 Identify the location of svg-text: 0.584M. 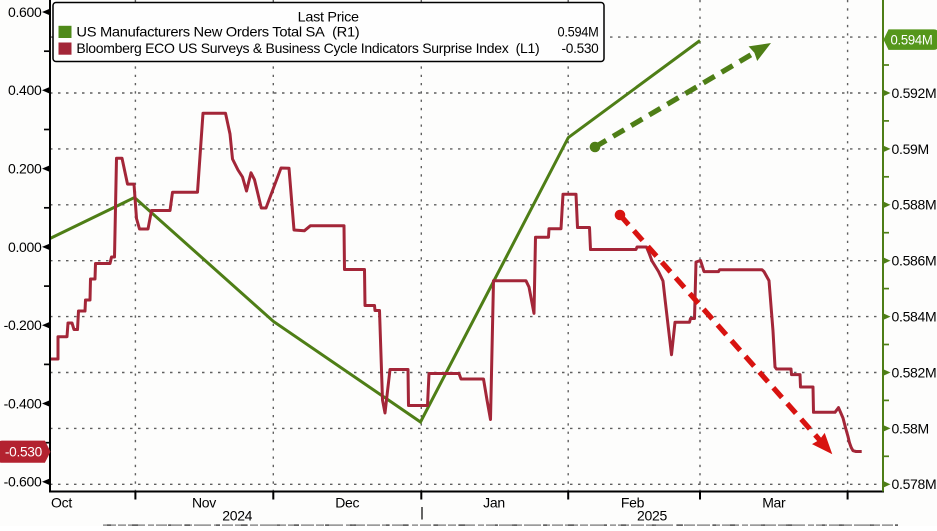
(914, 317).